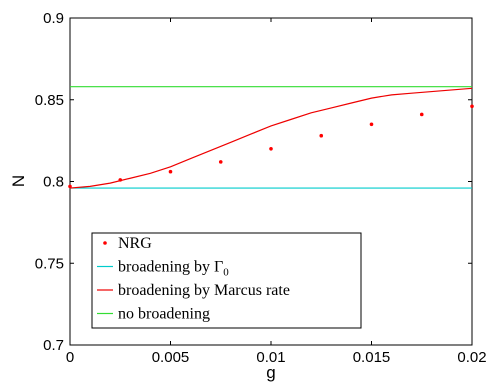  Describe the element at coordinates (471, 357) in the screenshot. I see `x-tick-label: 0.02` at that location.